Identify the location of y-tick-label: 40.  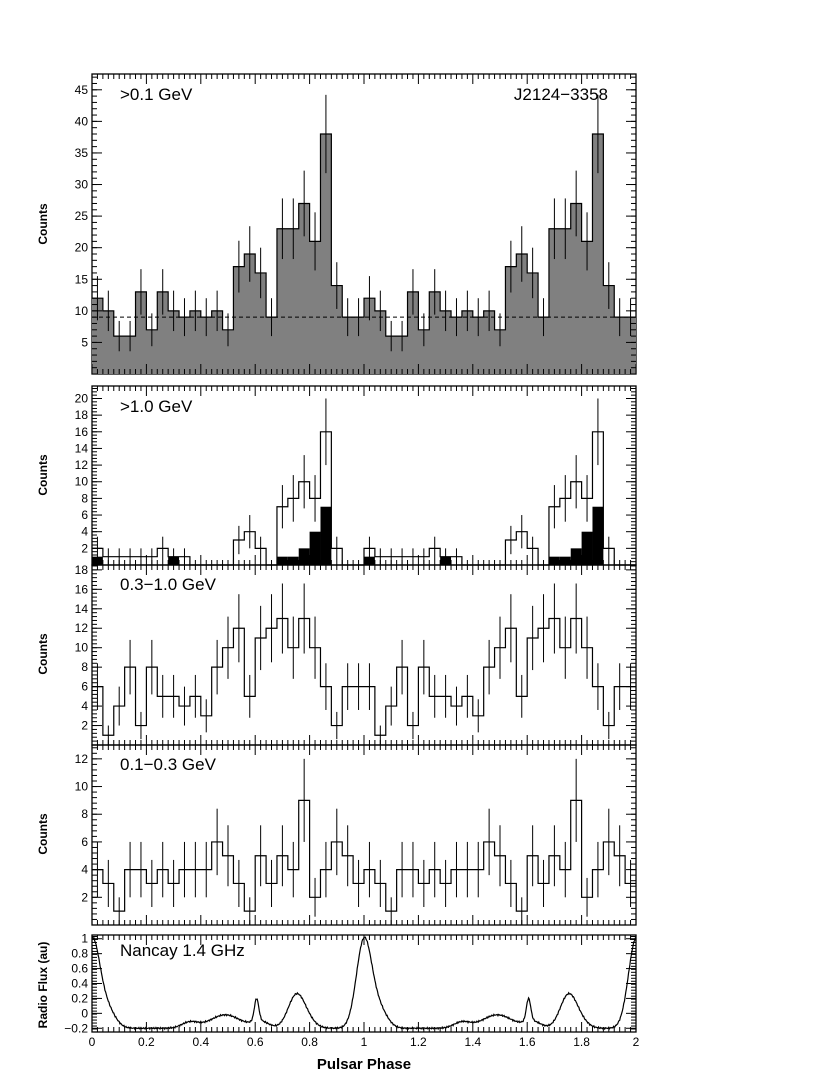
(82, 121).